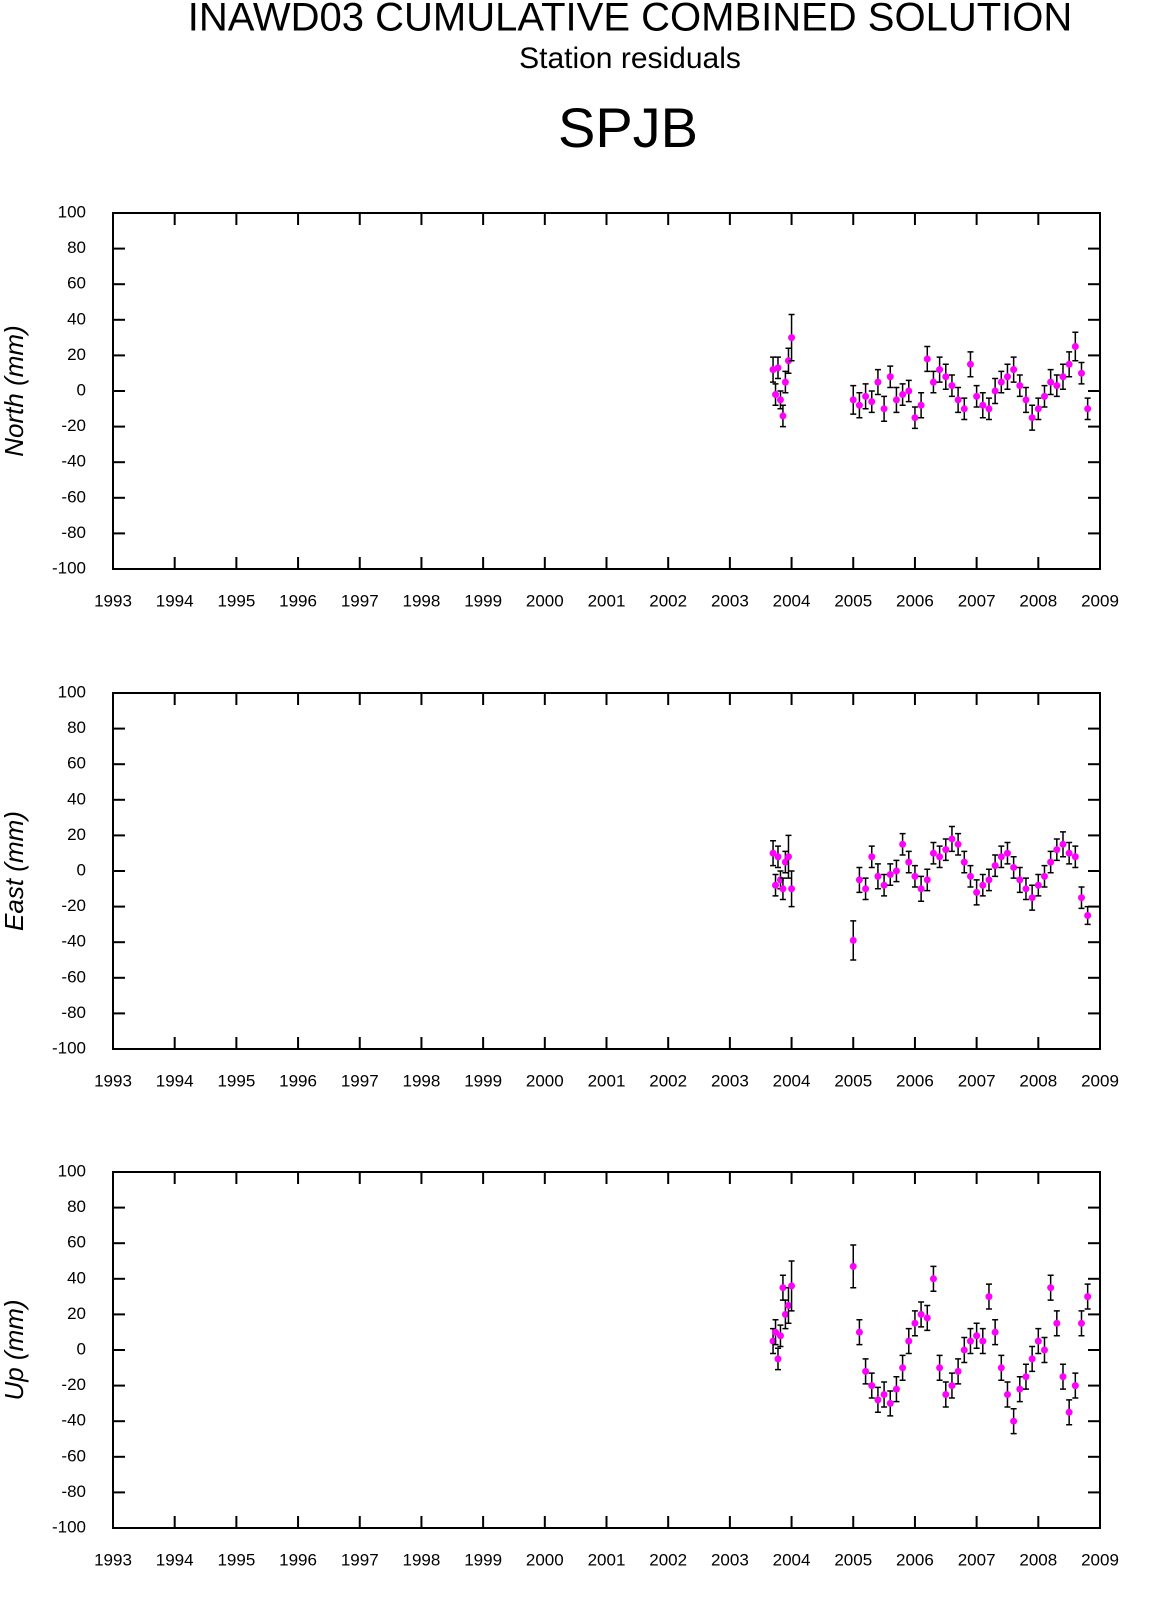 This screenshot has width=1160, height=1621. I want to click on y-tick-label: -80, so click(73, 1012).